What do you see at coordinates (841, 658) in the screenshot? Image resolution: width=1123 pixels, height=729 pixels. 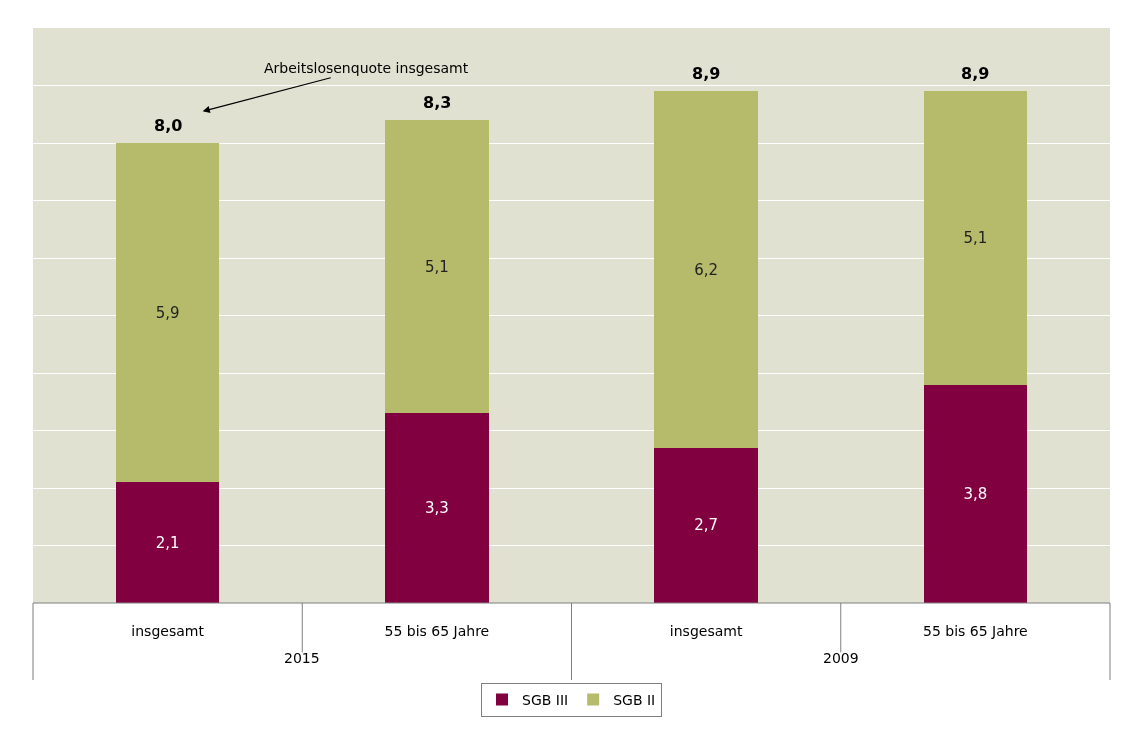 I see `text: 2009` at bounding box center [841, 658].